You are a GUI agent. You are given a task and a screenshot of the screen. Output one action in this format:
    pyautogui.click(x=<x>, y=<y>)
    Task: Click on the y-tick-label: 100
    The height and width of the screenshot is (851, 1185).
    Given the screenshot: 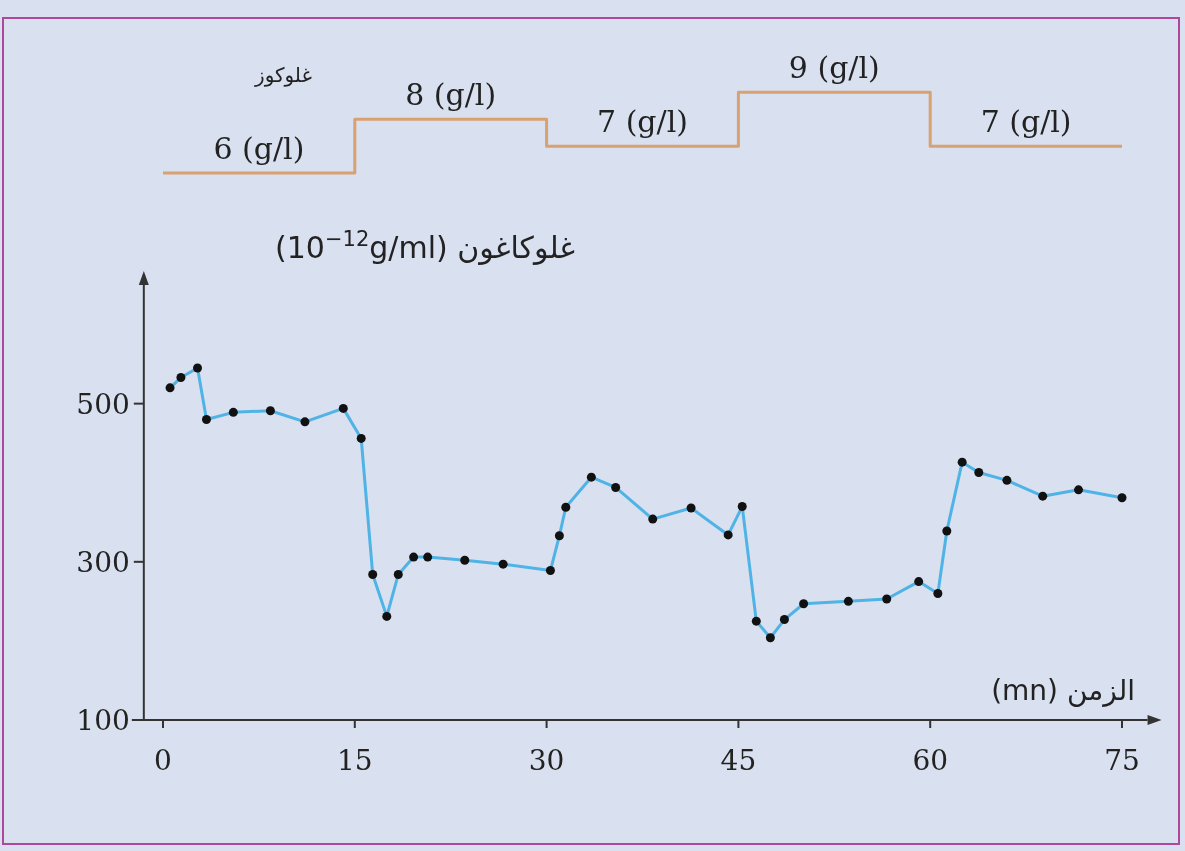 What is the action you would take?
    pyautogui.click(x=103, y=720)
    